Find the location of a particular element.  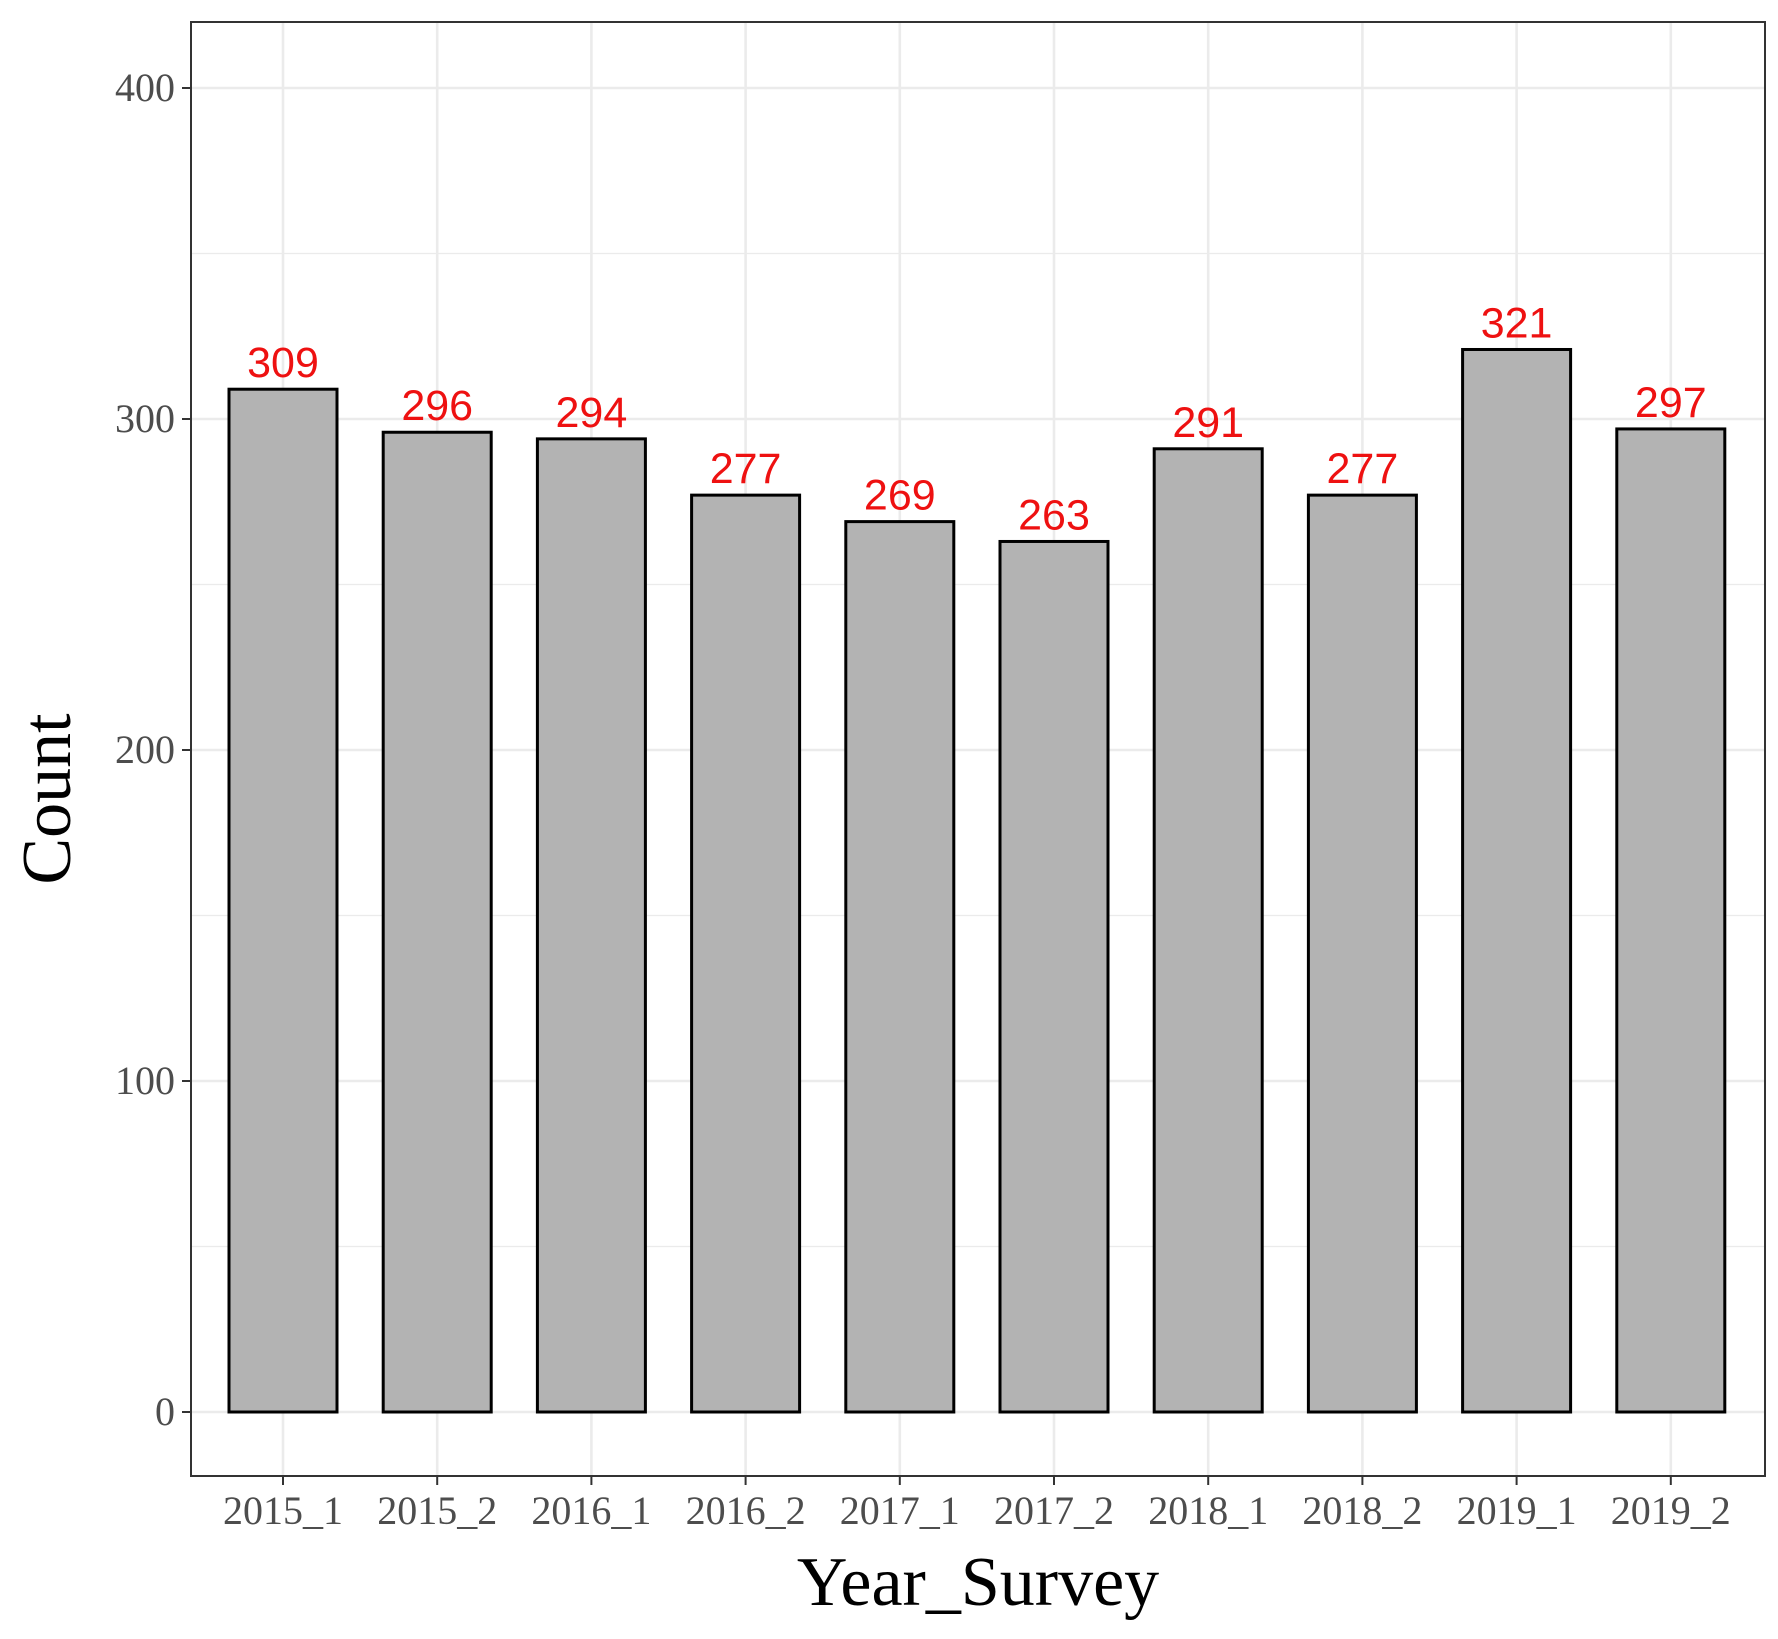

y-axis-title: Count is located at coordinates (47, 799).